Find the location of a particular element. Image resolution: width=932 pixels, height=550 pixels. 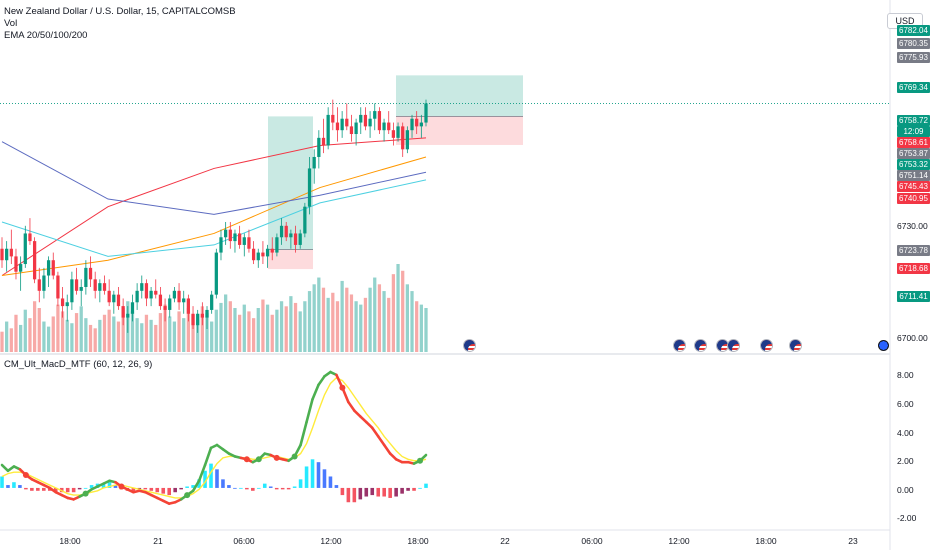

ema-legend: EMA 20/50/100/200 is located at coordinates (46, 35).